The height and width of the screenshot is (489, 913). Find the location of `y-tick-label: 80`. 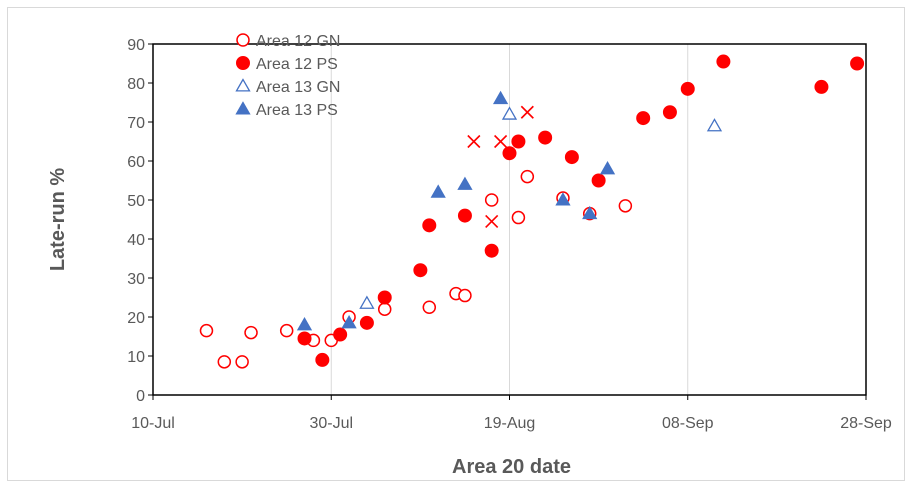

y-tick-label: 80 is located at coordinates (136, 84).